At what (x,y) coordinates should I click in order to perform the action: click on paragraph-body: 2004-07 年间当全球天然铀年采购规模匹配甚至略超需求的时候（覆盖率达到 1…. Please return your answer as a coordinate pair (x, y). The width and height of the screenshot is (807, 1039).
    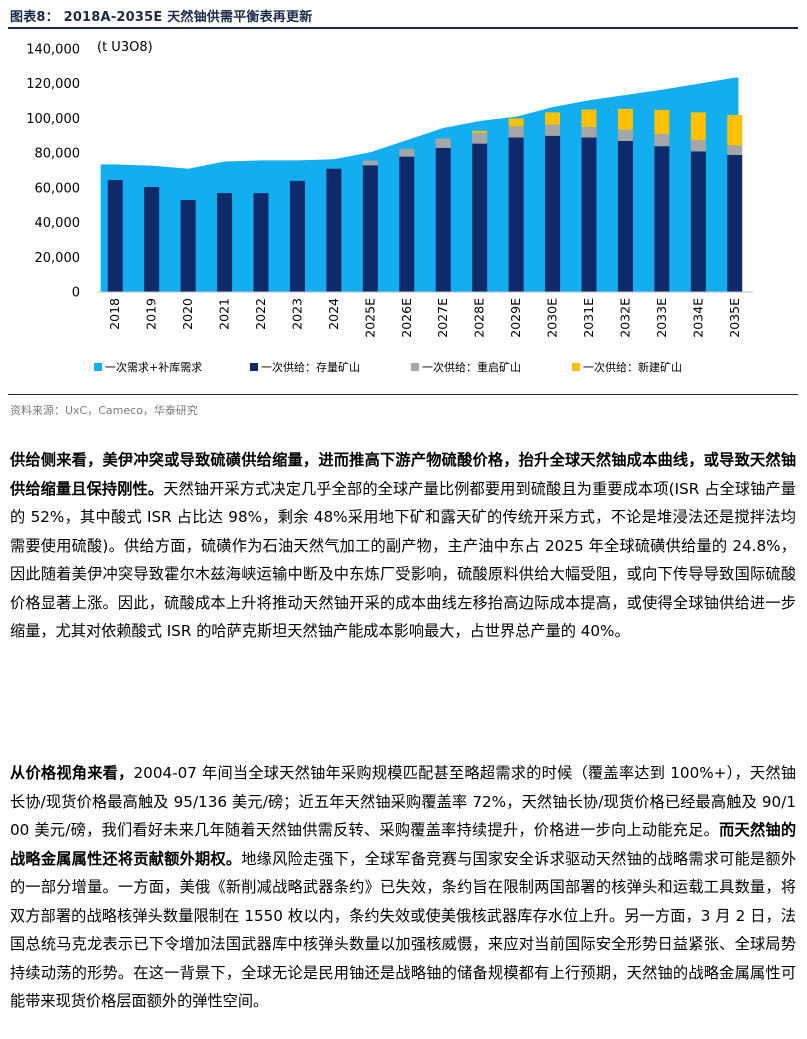
    Looking at the image, I should click on (403, 801).